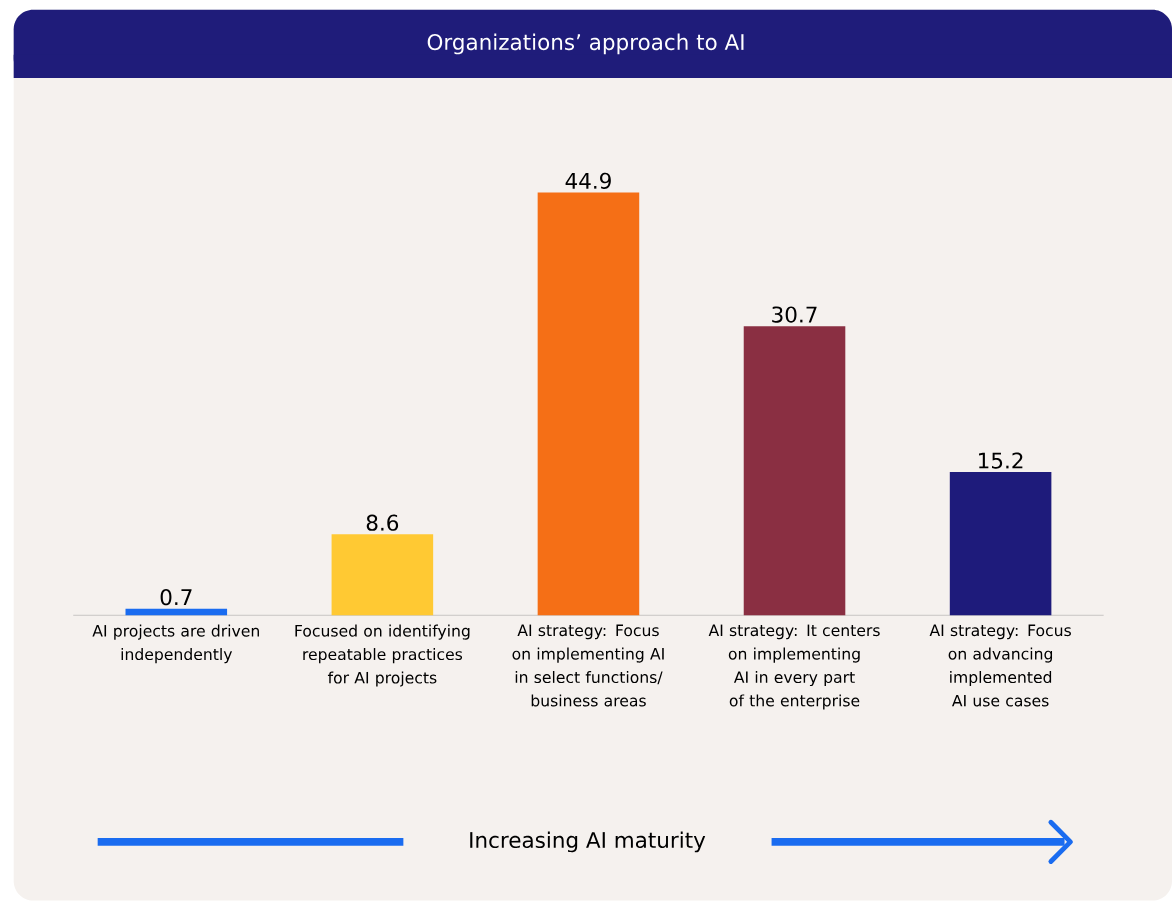 This screenshot has width=1172, height=904. I want to click on data-label: 15.2, so click(1001, 460).